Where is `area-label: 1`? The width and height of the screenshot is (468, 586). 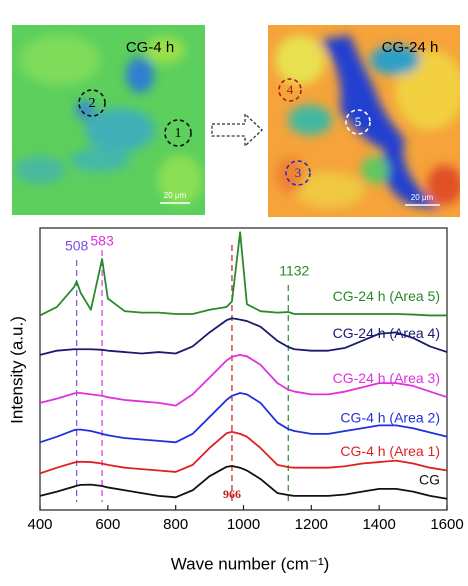 area-label: 1 is located at coordinates (178, 133).